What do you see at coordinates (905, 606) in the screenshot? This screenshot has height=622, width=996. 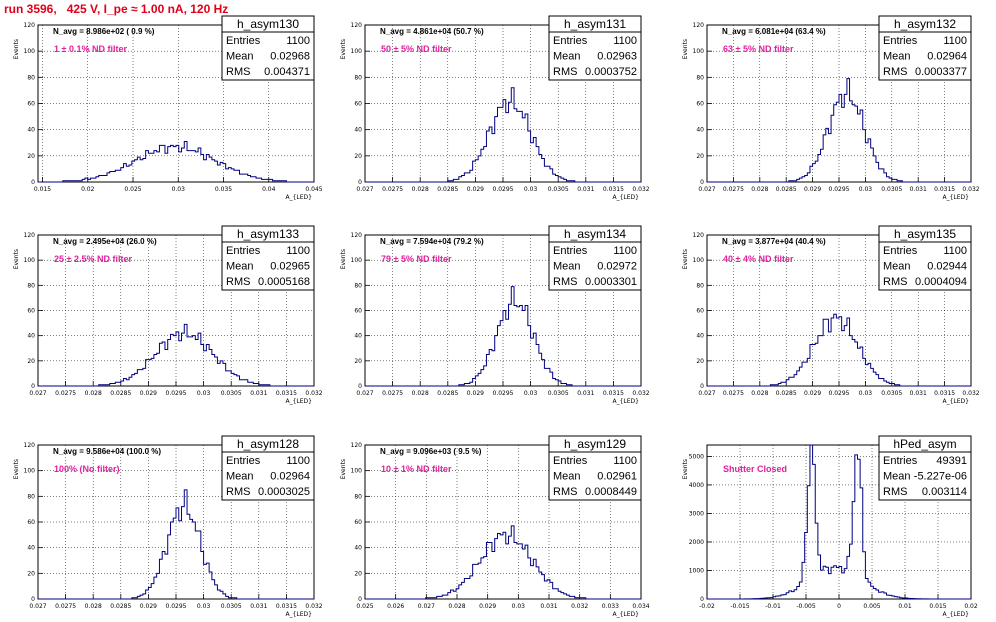 I see `x-tick-label: 0.01` at bounding box center [905, 606].